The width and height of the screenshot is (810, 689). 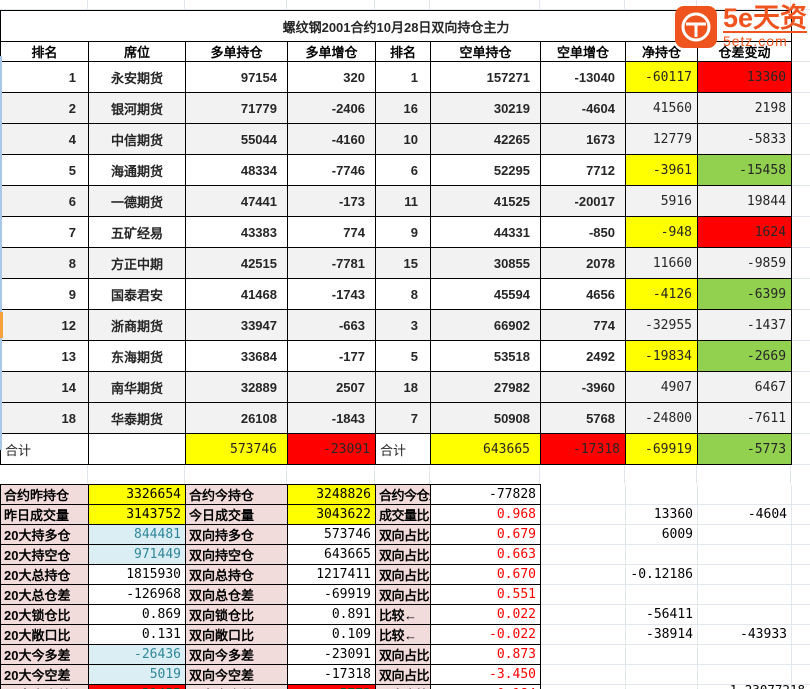 What do you see at coordinates (236, 494) in the screenshot?
I see `summary-label-c: 合约今持仓` at bounding box center [236, 494].